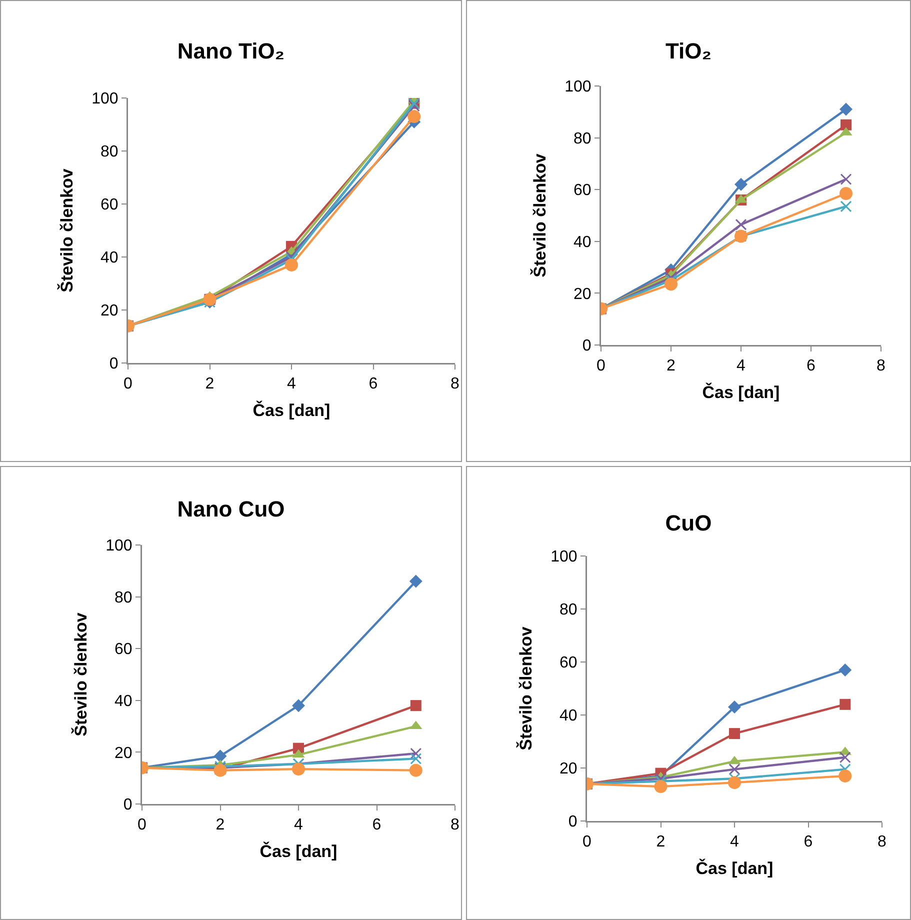  Describe the element at coordinates (688, 523) in the screenshot. I see `chart-title: CuO` at that location.